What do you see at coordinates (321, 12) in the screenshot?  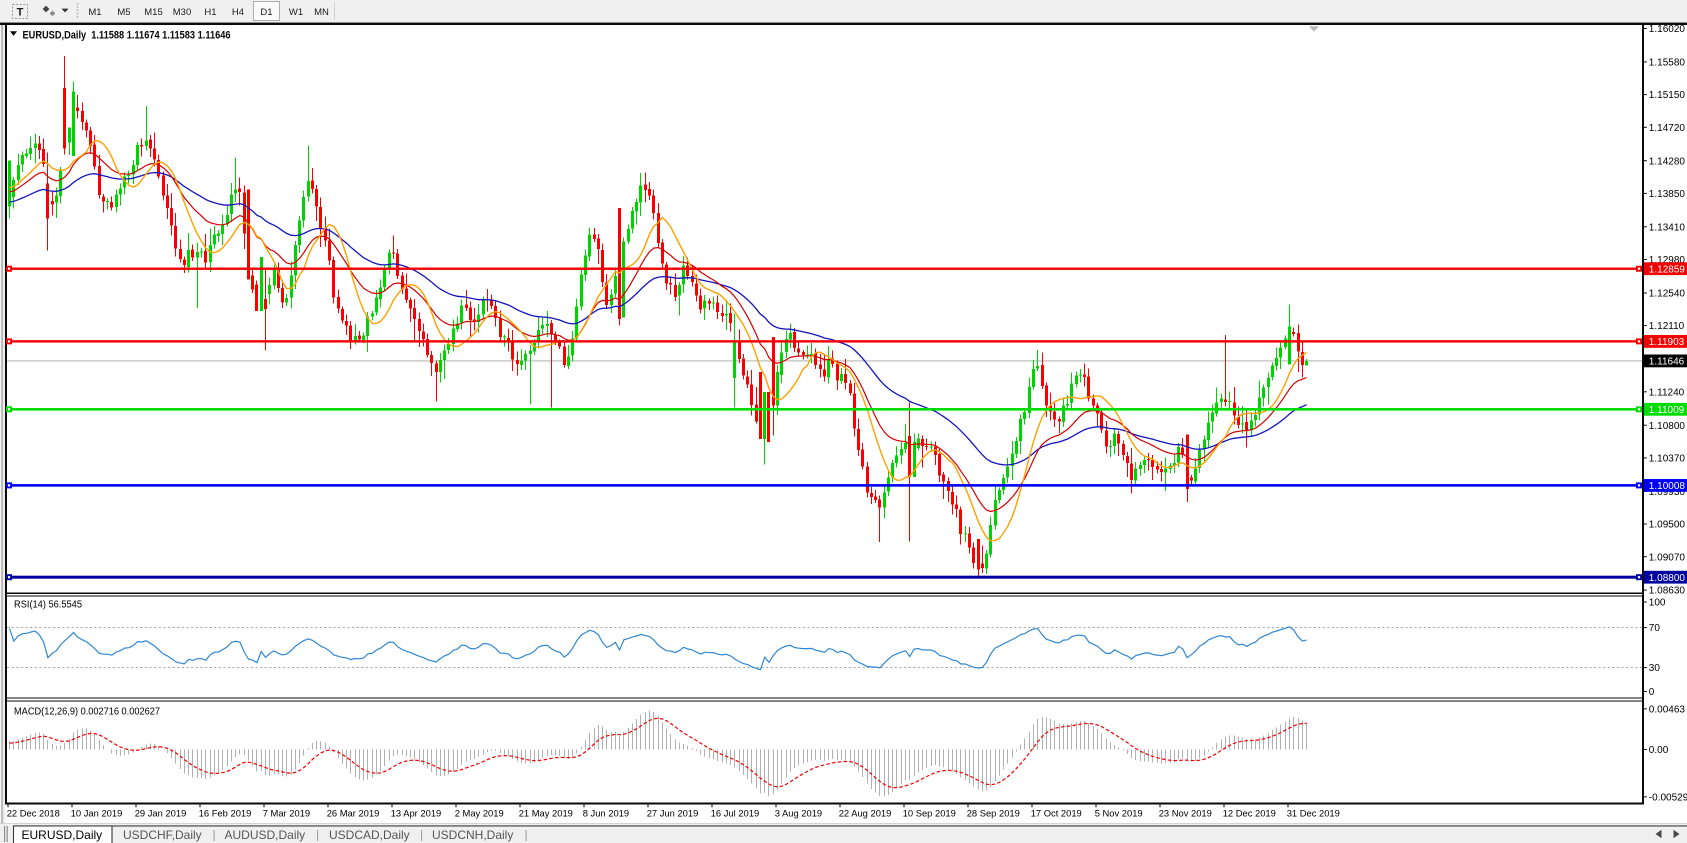 I see `svg-text: MN` at bounding box center [321, 12].